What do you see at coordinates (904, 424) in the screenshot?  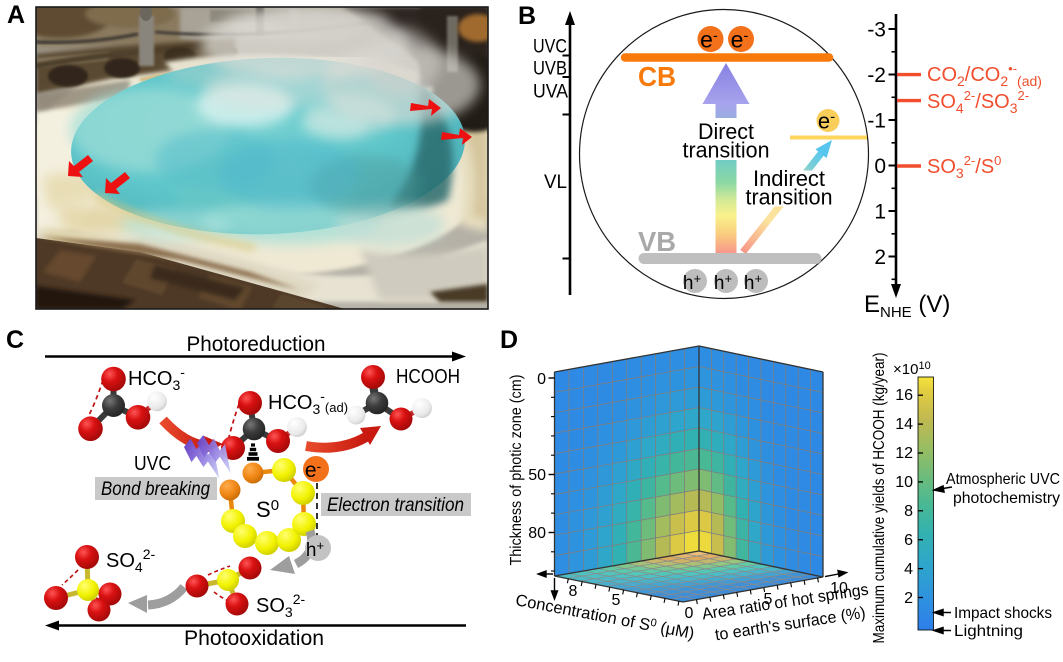 I see `svg-text: 14` at bounding box center [904, 424].